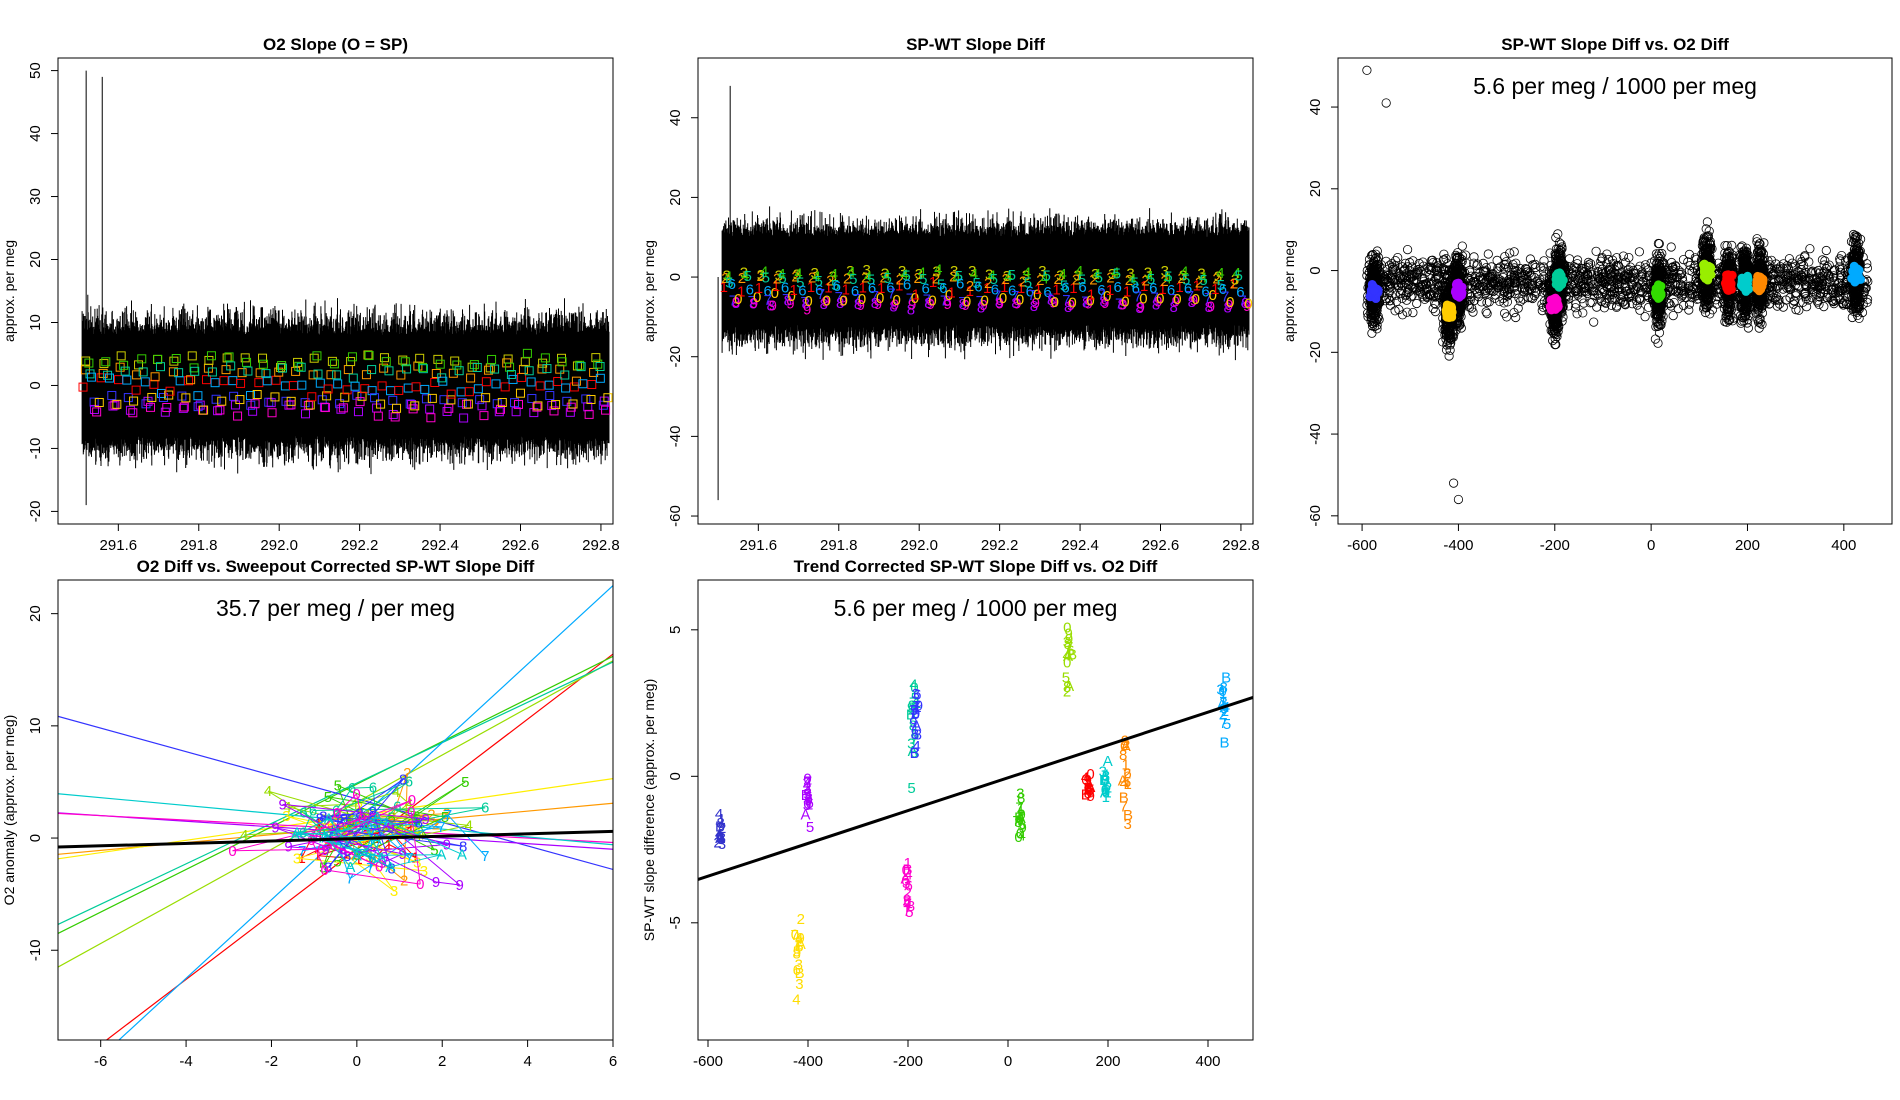 The height and width of the screenshot is (1100, 1900). Describe the element at coordinates (675, 437) in the screenshot. I see `y-tick-label: -40` at that location.